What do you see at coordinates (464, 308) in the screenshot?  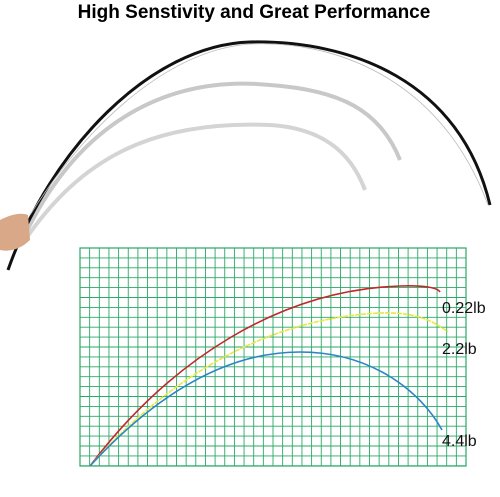 I see `curve-label: 0.22lb` at bounding box center [464, 308].